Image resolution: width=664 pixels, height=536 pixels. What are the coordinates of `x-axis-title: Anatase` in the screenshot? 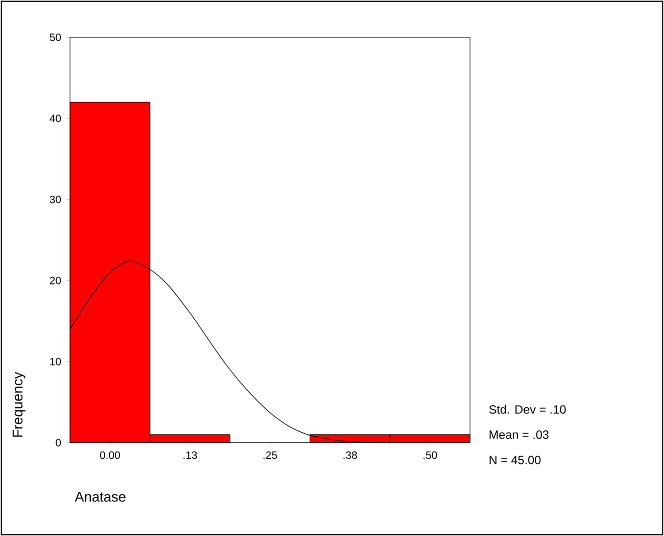 It's located at (100, 497).